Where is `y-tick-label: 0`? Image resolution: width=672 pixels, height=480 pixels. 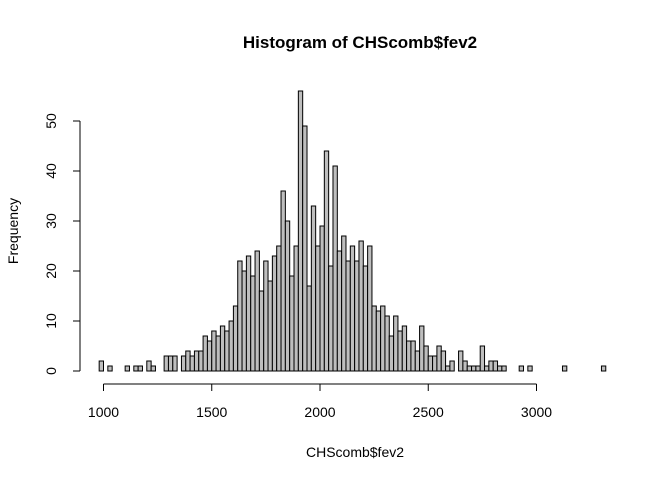 y-tick-label: 0 is located at coordinates (51, 371).